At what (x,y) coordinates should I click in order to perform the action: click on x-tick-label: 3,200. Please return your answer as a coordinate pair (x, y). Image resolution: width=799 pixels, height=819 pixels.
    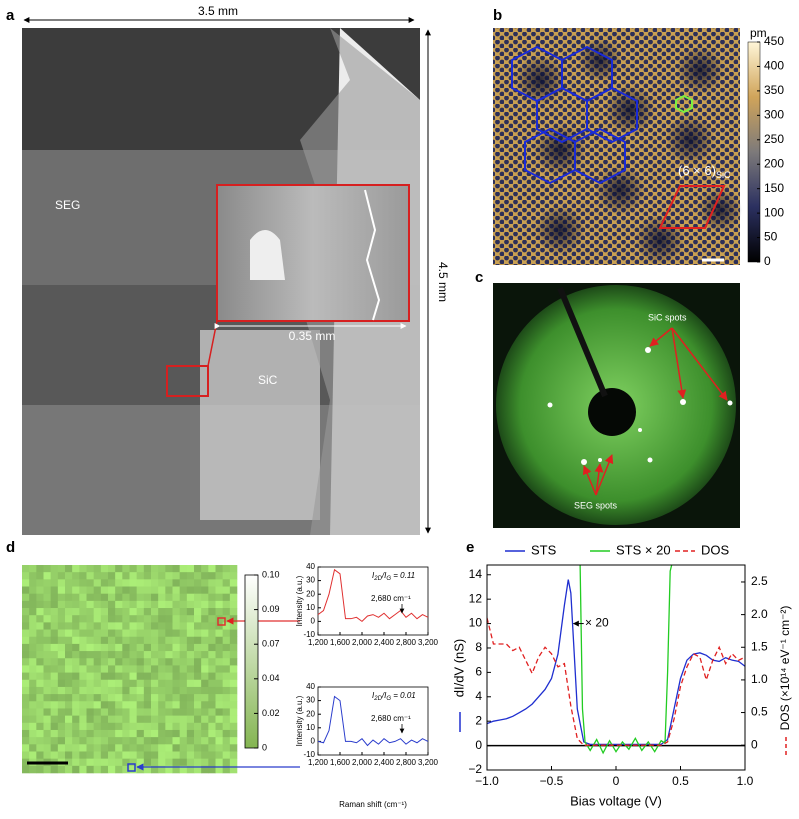
    Looking at the image, I should click on (428, 762).